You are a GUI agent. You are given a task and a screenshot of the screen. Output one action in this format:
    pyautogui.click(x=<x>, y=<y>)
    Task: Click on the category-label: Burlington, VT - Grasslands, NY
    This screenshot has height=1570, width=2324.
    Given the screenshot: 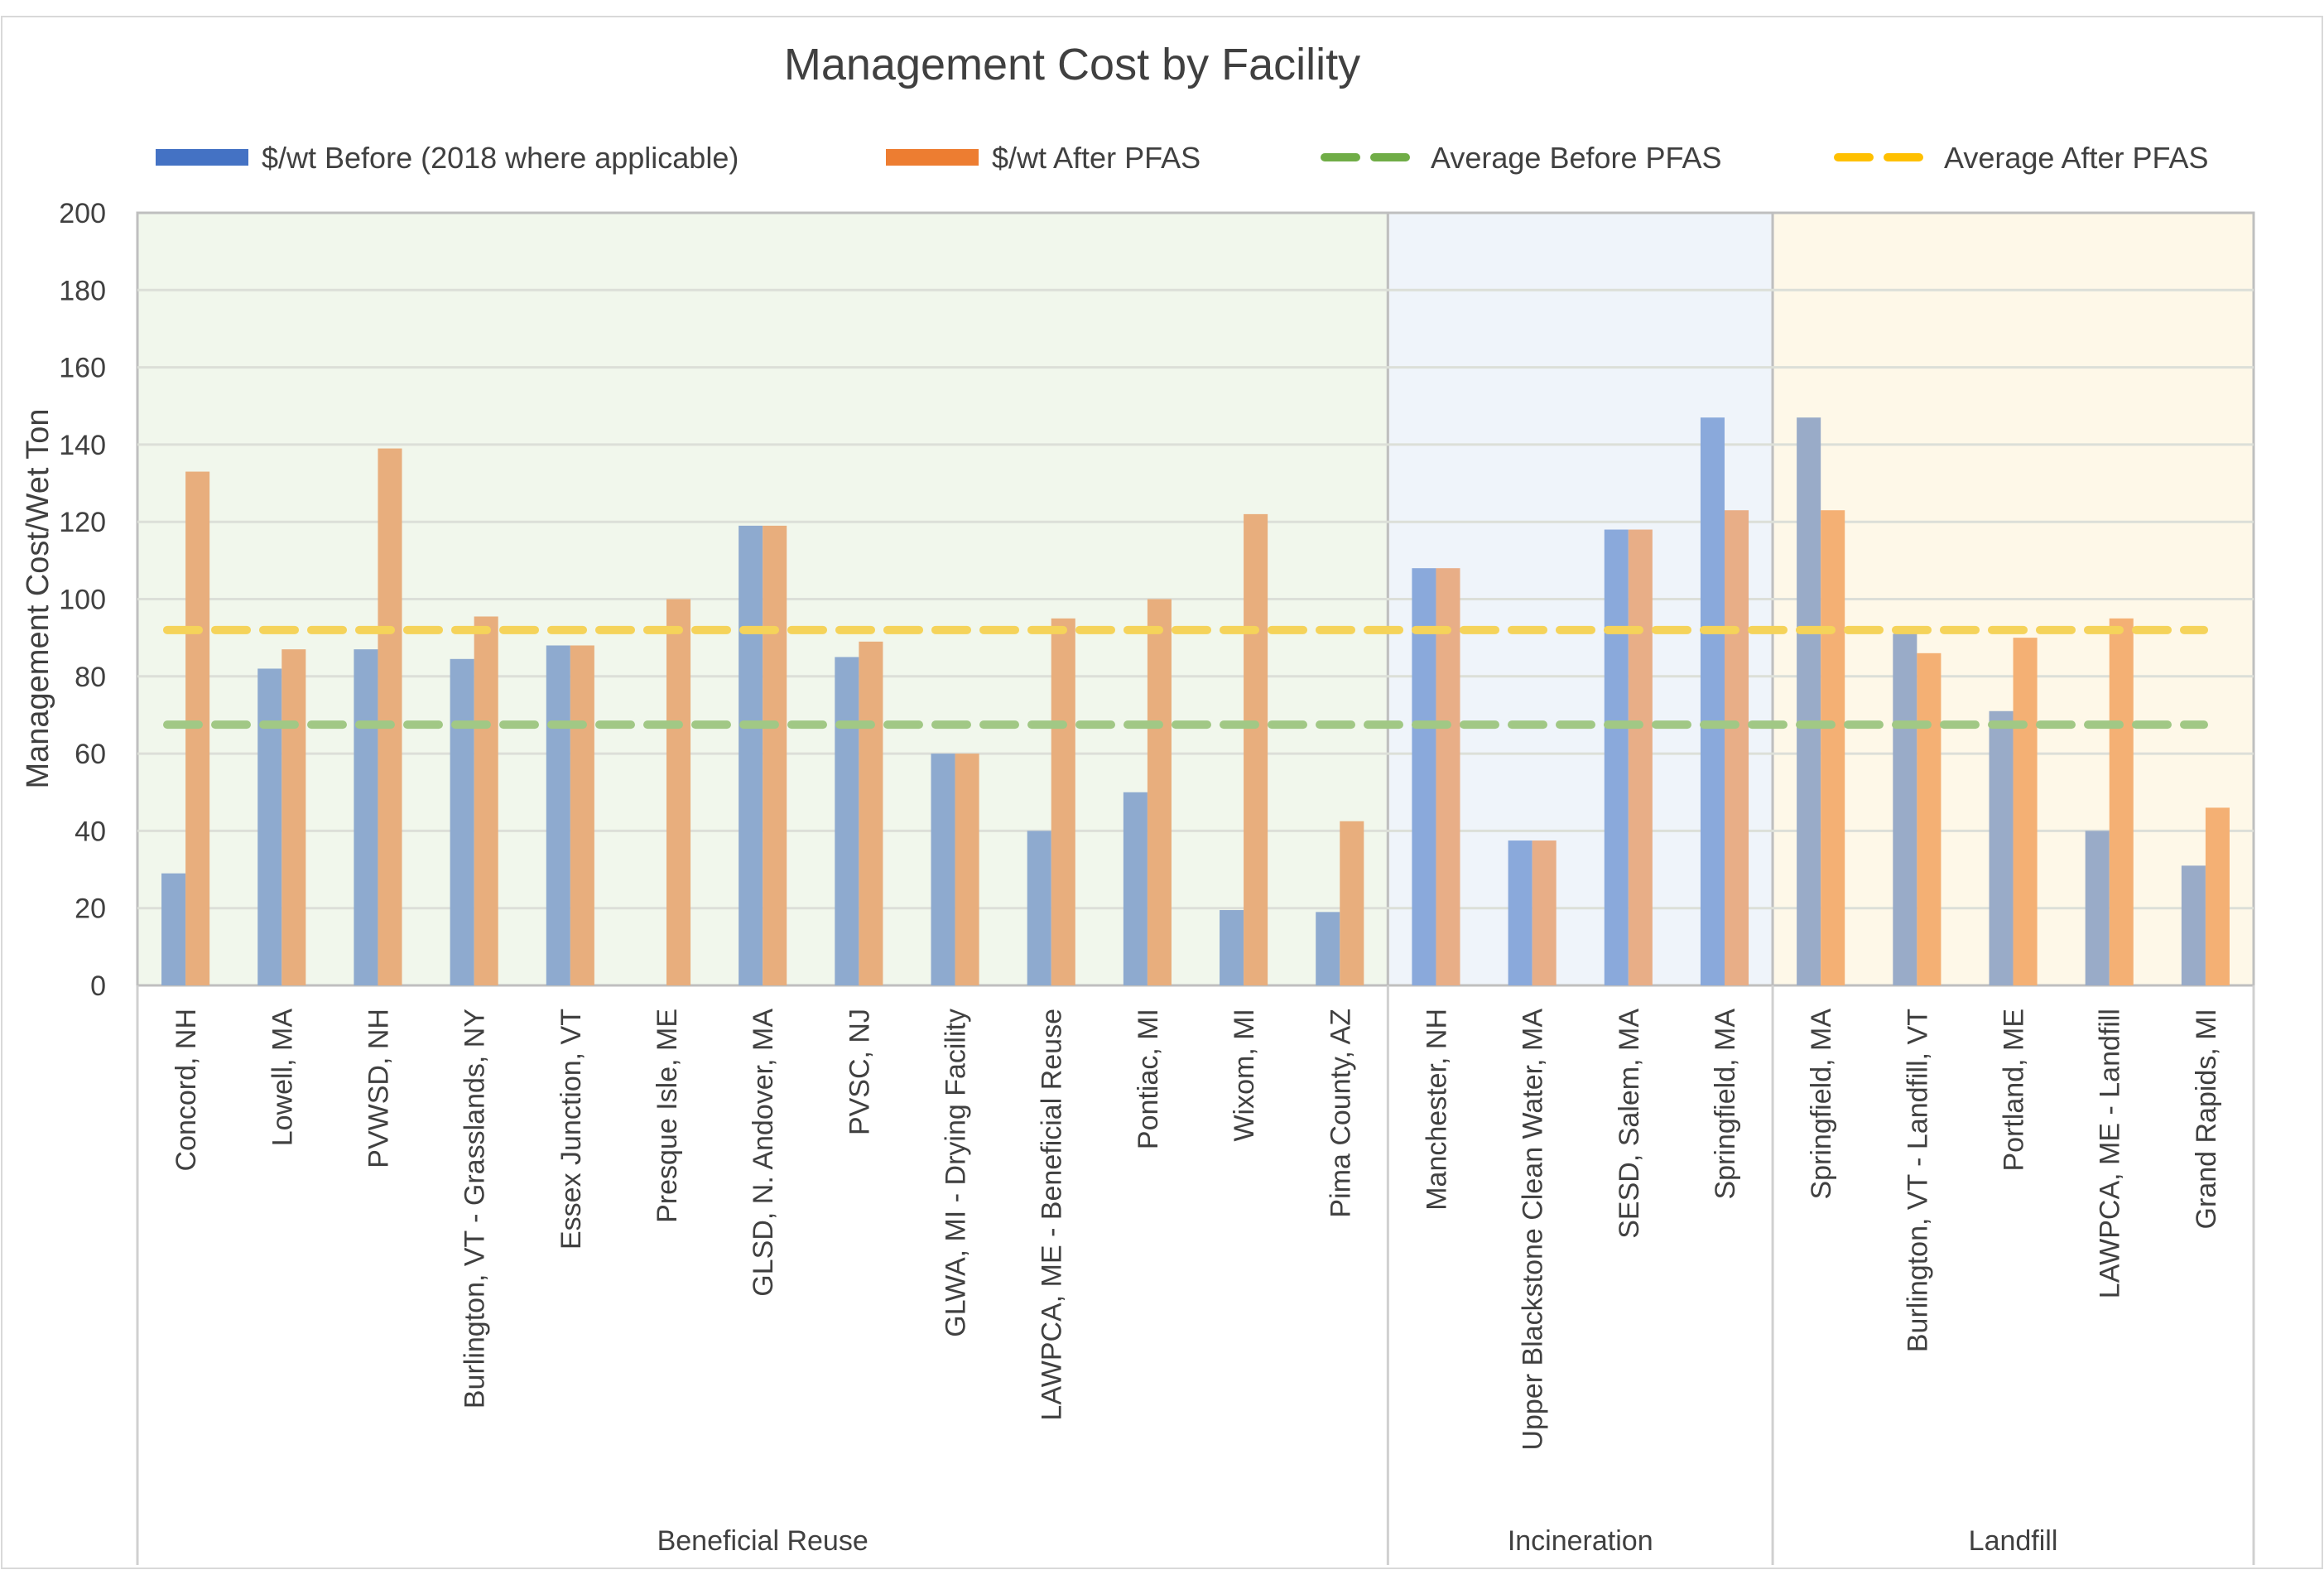 What is the action you would take?
    pyautogui.click(x=475, y=1209)
    